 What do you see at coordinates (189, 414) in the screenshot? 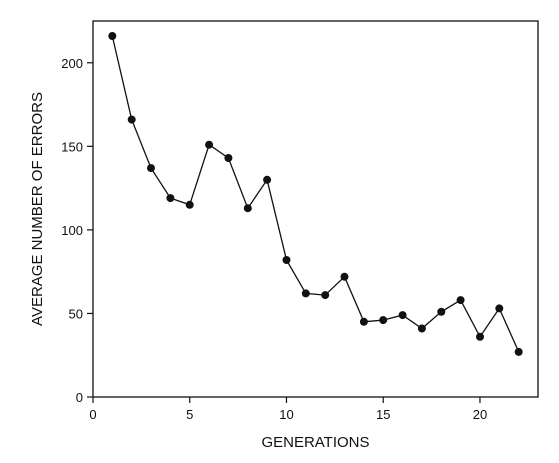
I see `x-tick-label: 5` at bounding box center [189, 414].